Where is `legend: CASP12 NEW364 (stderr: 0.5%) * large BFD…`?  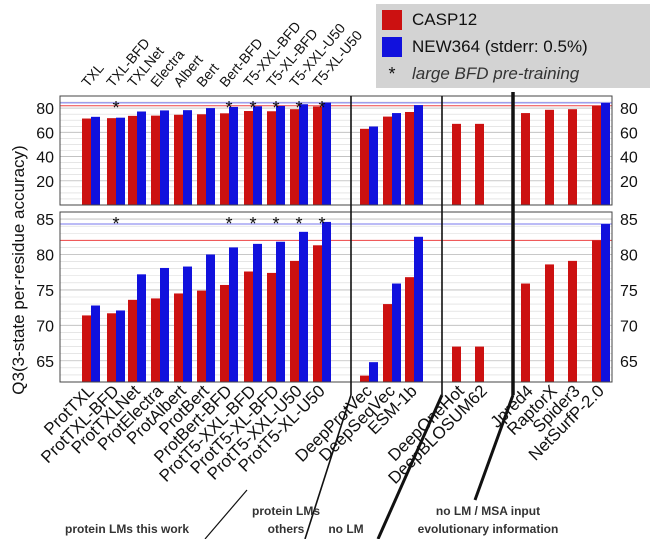
legend: CASP12 NEW364 (stderr: 0.5%) * large BFD… is located at coordinates (513, 46).